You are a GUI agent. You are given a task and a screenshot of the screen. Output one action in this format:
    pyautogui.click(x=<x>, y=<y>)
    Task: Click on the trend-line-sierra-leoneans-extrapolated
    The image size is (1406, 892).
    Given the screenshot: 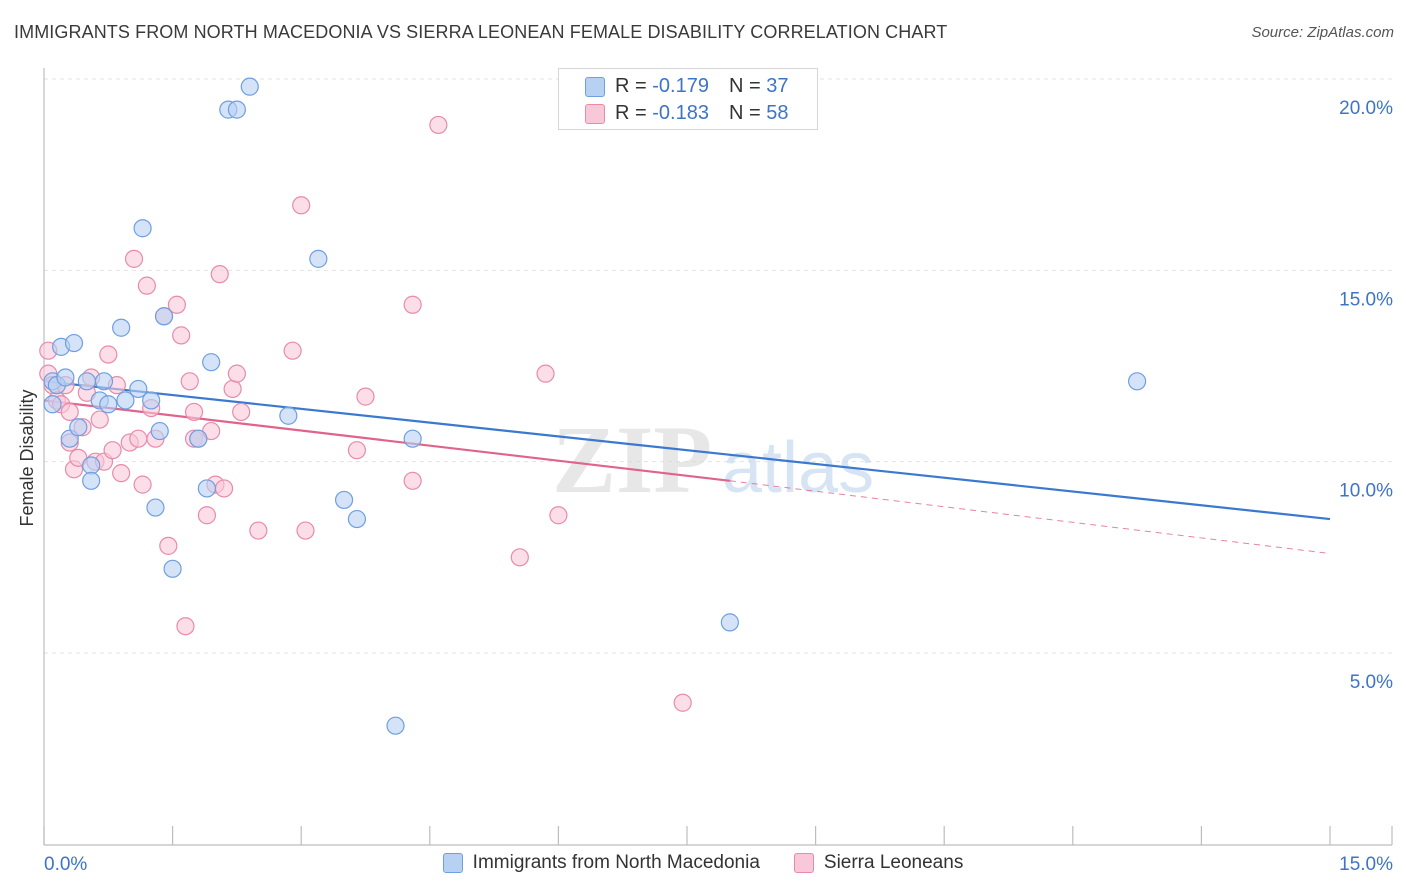 What is the action you would take?
    pyautogui.click(x=1030, y=517)
    